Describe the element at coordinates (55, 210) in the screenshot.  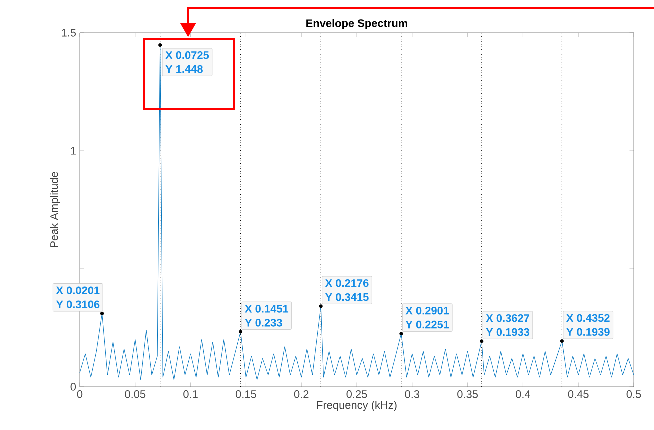
I see `y-axis-title: Peak Amplitude` at that location.